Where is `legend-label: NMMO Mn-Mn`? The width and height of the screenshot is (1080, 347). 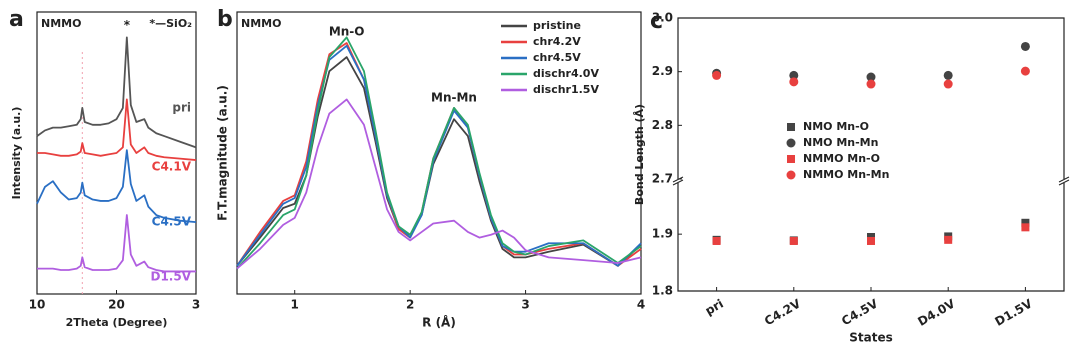
legend-label: NMMO Mn-Mn is located at coordinates (846, 174).